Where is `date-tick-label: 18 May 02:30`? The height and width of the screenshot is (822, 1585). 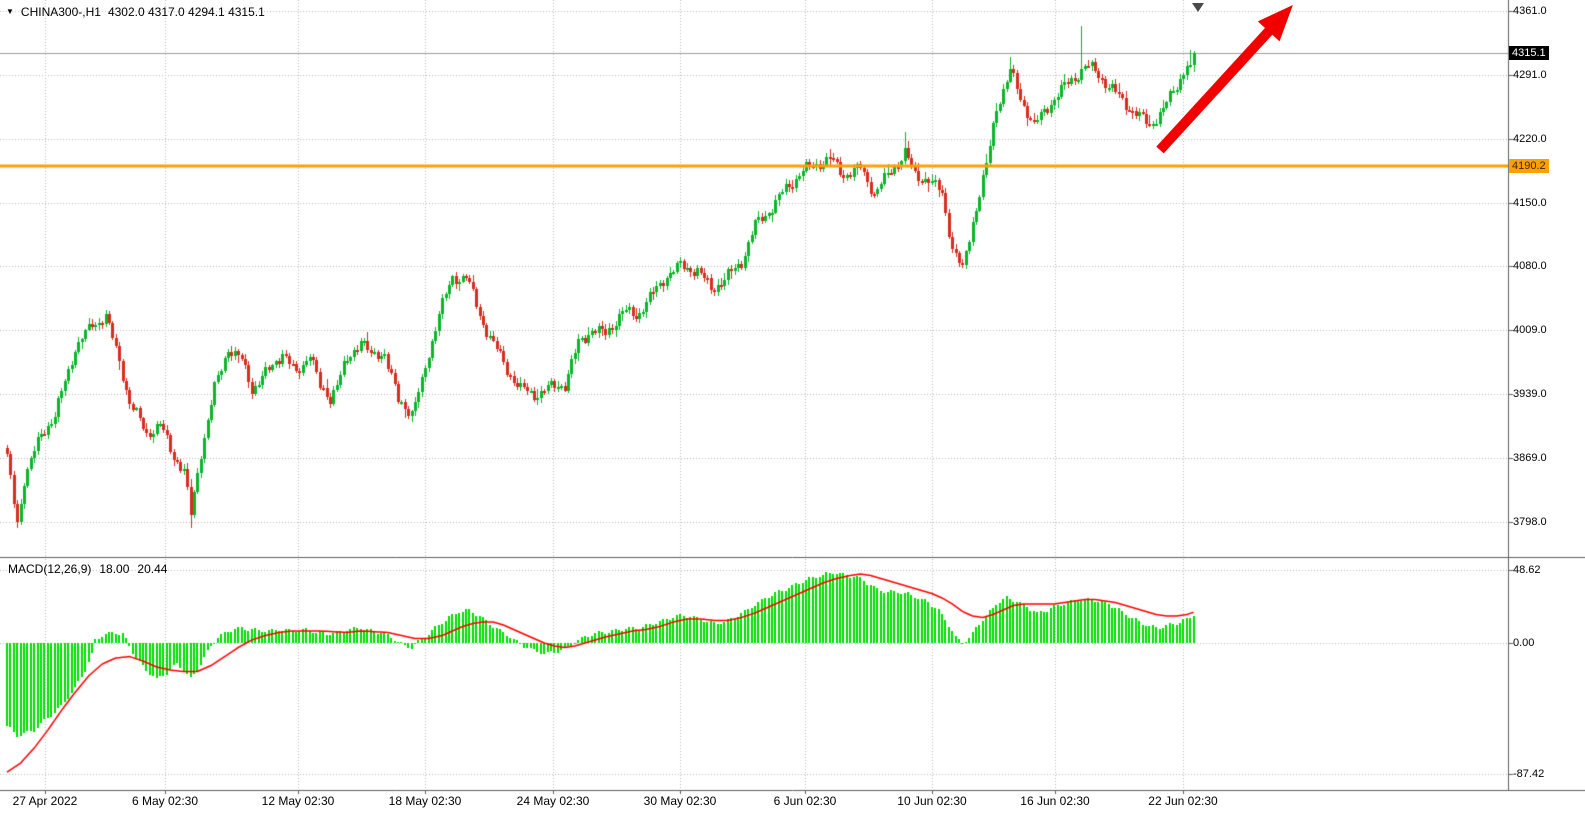
date-tick-label: 18 May 02:30 is located at coordinates (425, 801).